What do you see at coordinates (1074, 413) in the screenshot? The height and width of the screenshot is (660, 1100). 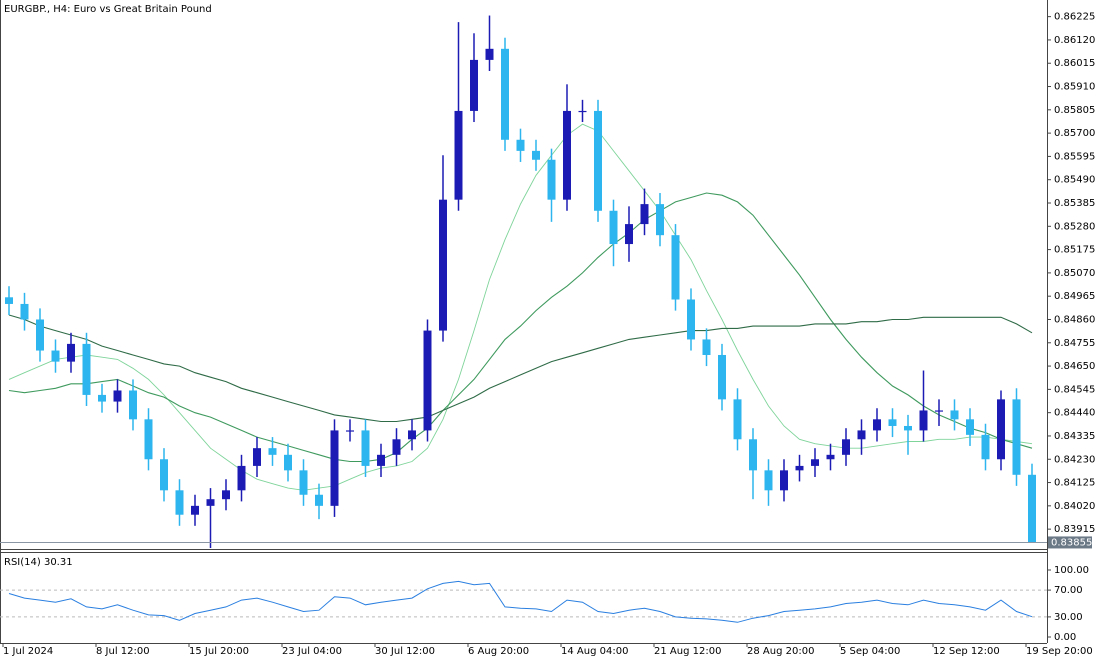 I see `y-tick-label: 0.84440` at bounding box center [1074, 413].